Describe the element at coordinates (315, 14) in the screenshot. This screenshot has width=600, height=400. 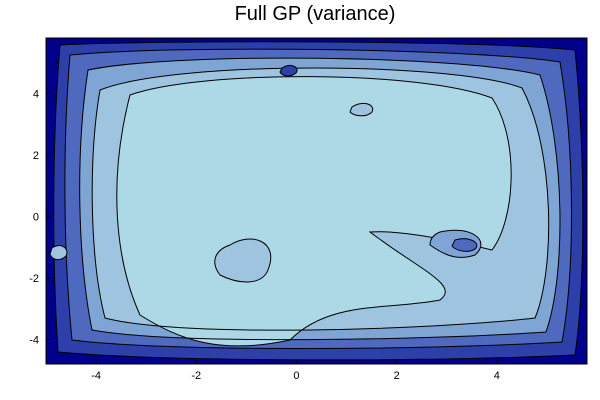
I see `chart-title: Full GP (variance)` at that location.